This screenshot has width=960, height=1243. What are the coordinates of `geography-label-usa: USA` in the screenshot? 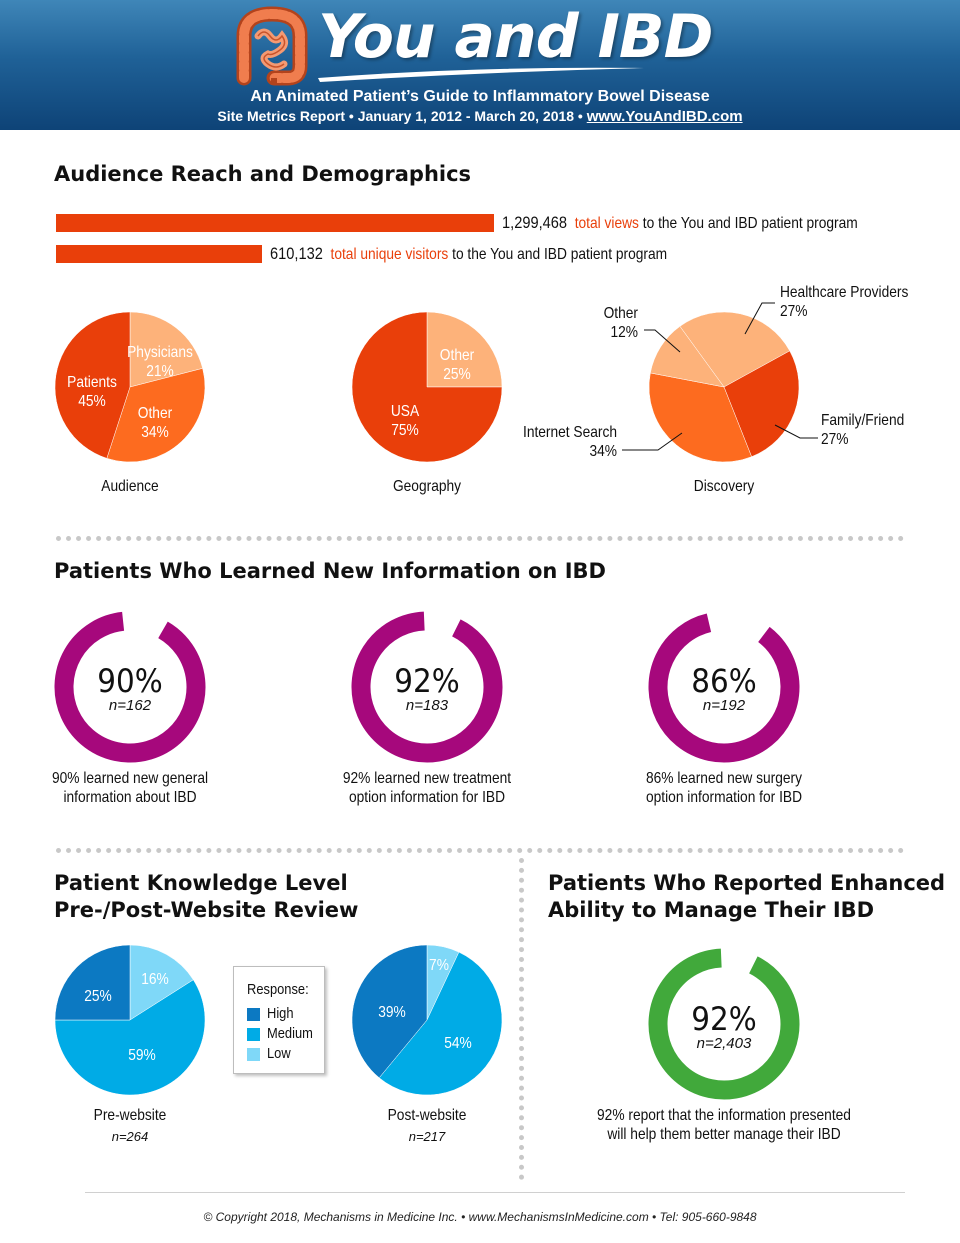 It's located at (405, 411).